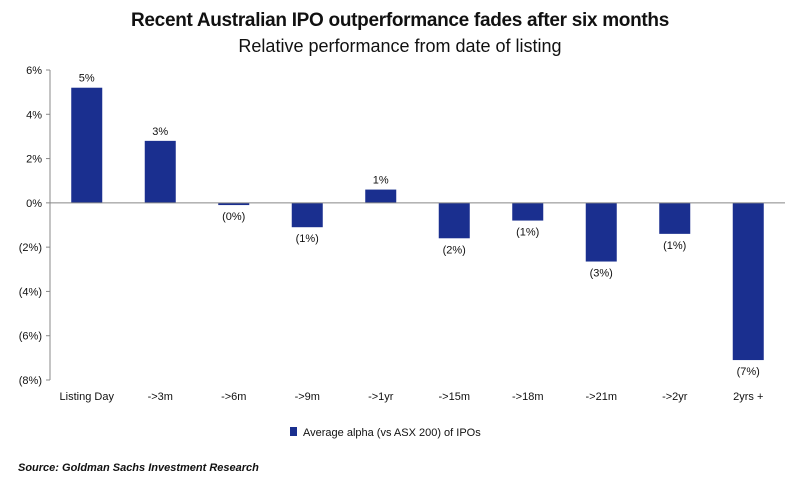 Image resolution: width=800 pixels, height=489 pixels. Describe the element at coordinates (293, 431) in the screenshot. I see `legend-swatch` at that location.